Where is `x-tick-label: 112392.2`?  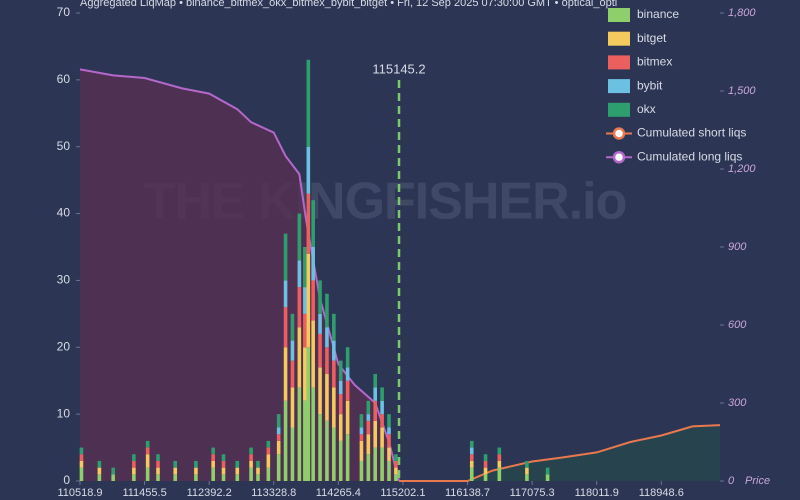
x-tick-label: 112392.2 is located at coordinates (209, 493).